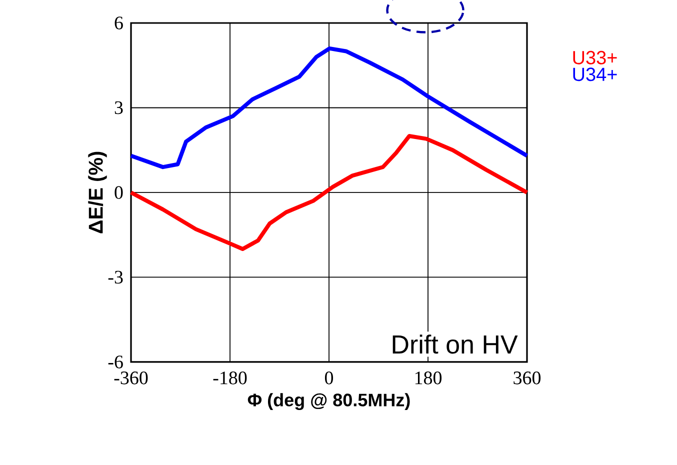 The height and width of the screenshot is (465, 677). I want to click on y-tick-label: 6, so click(118, 23).